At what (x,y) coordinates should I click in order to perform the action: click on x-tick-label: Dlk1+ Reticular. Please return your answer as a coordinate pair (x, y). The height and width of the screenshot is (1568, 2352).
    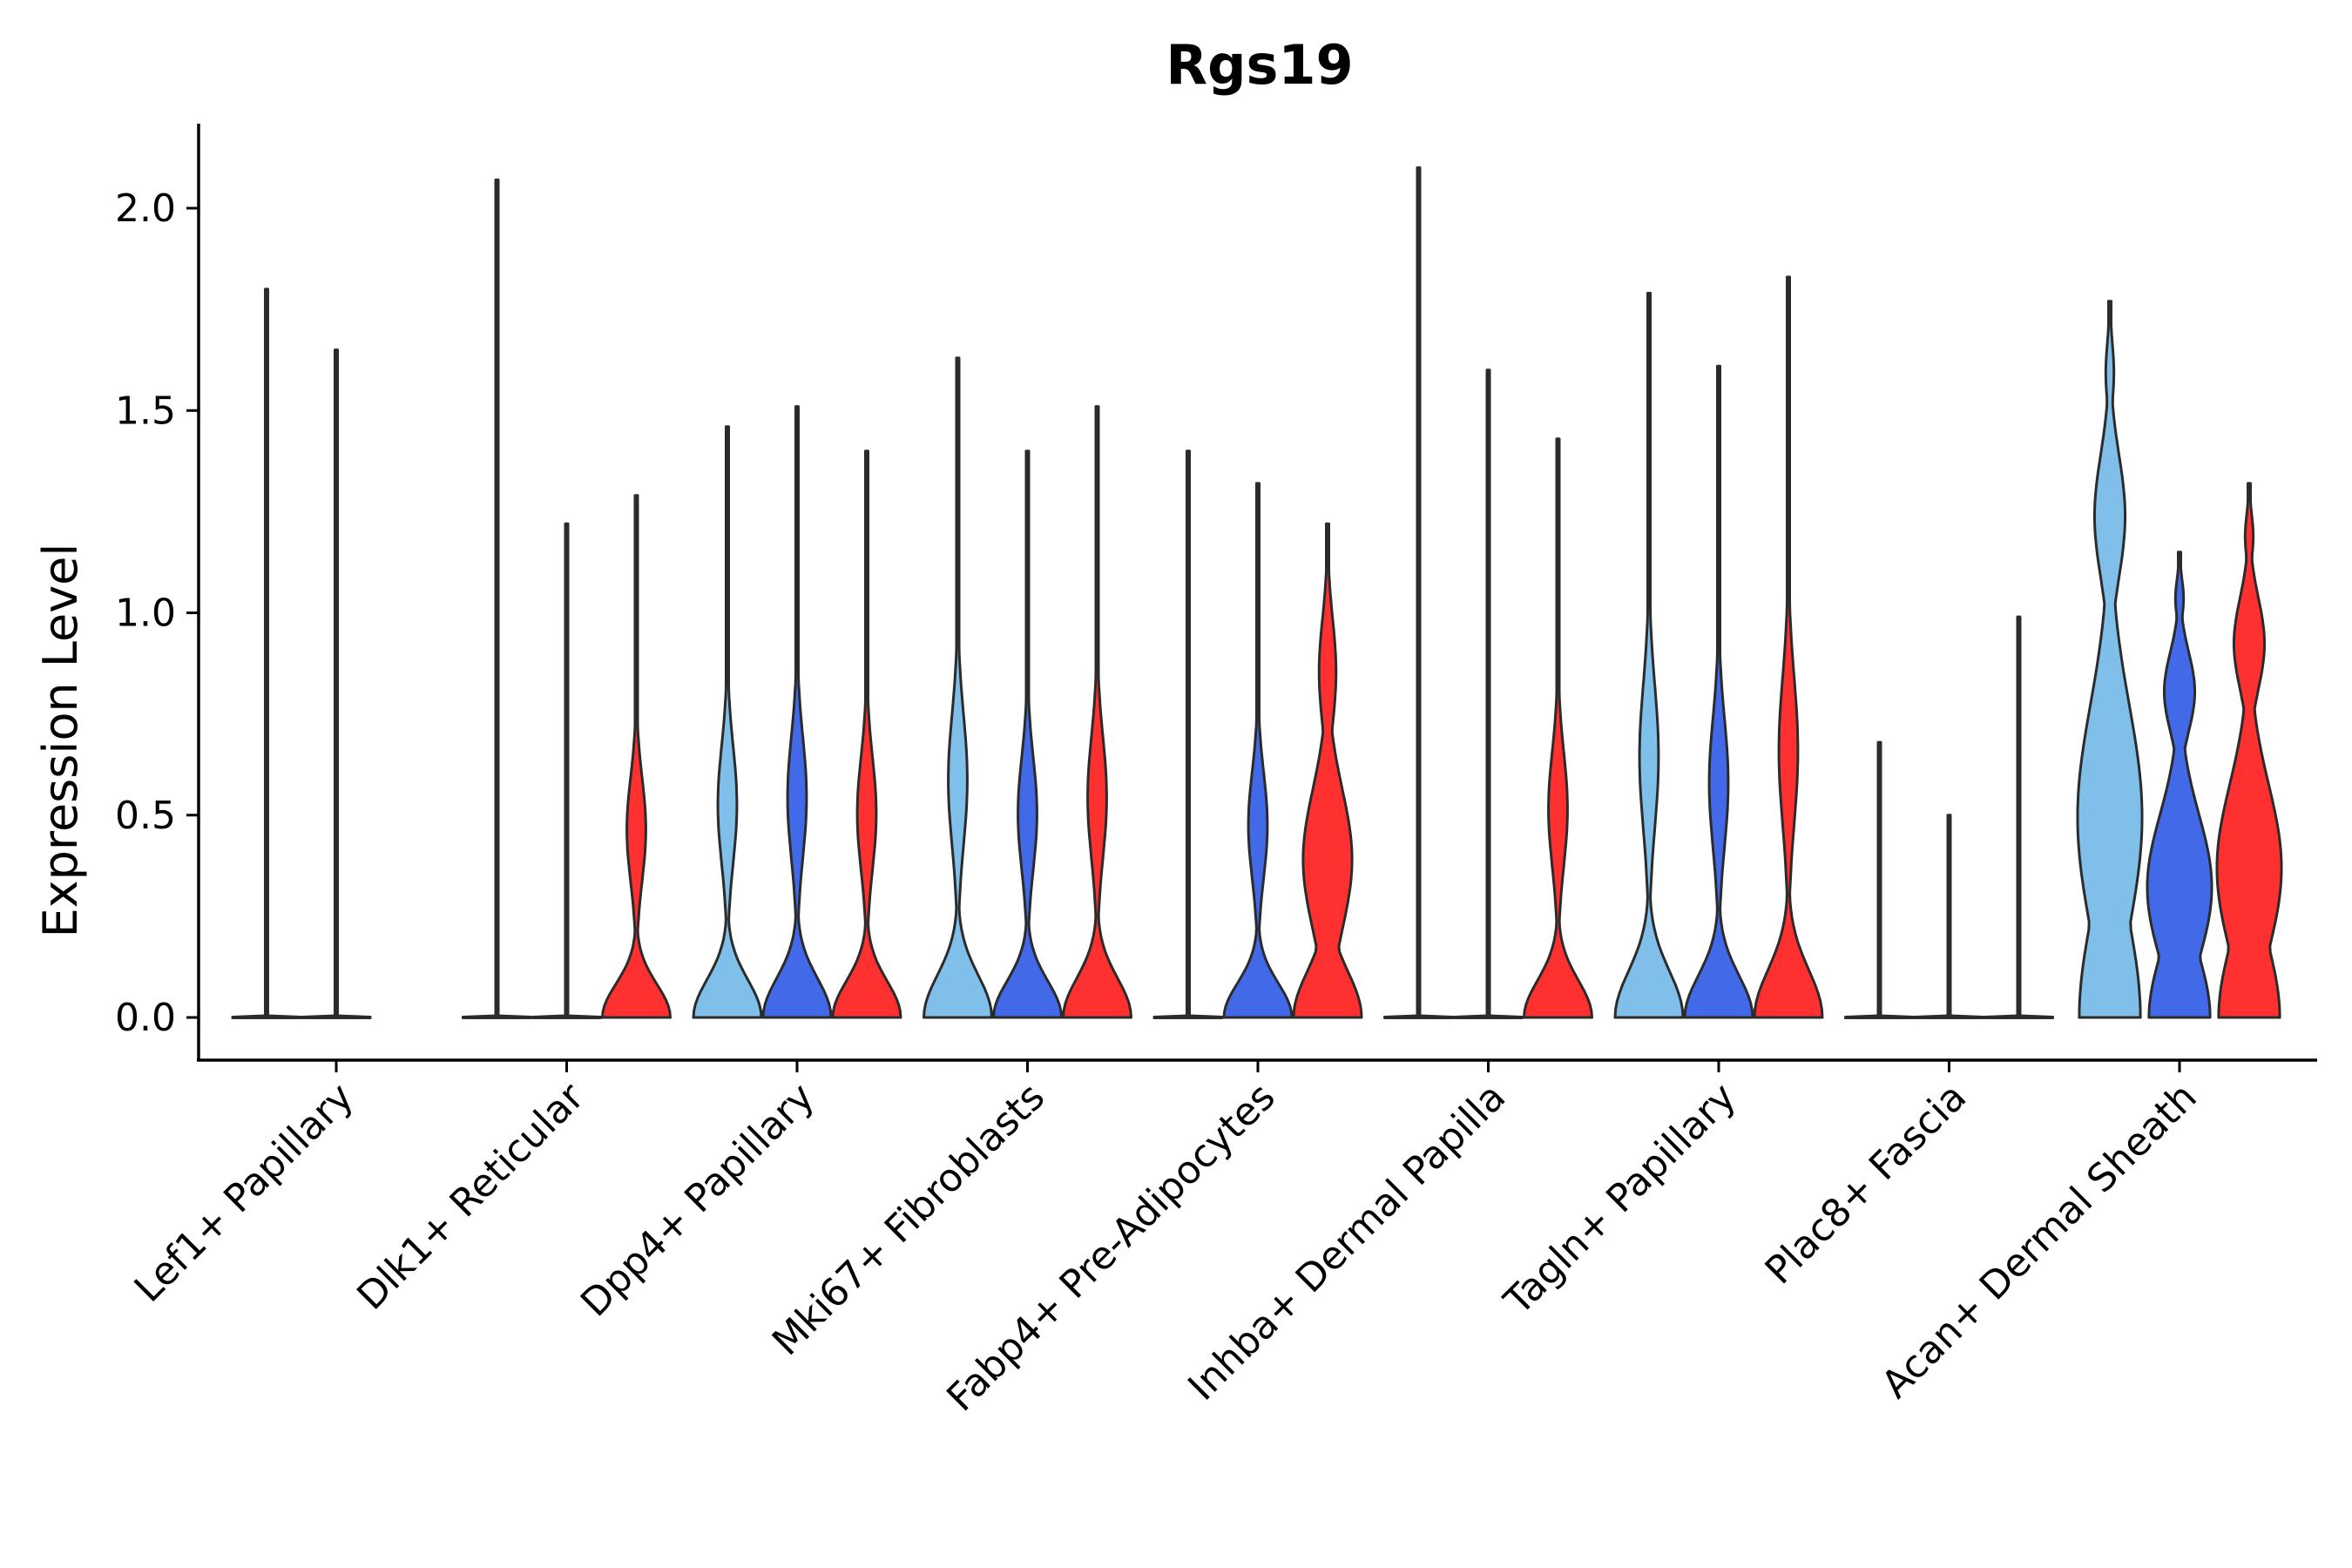
    Looking at the image, I should click on (470, 1196).